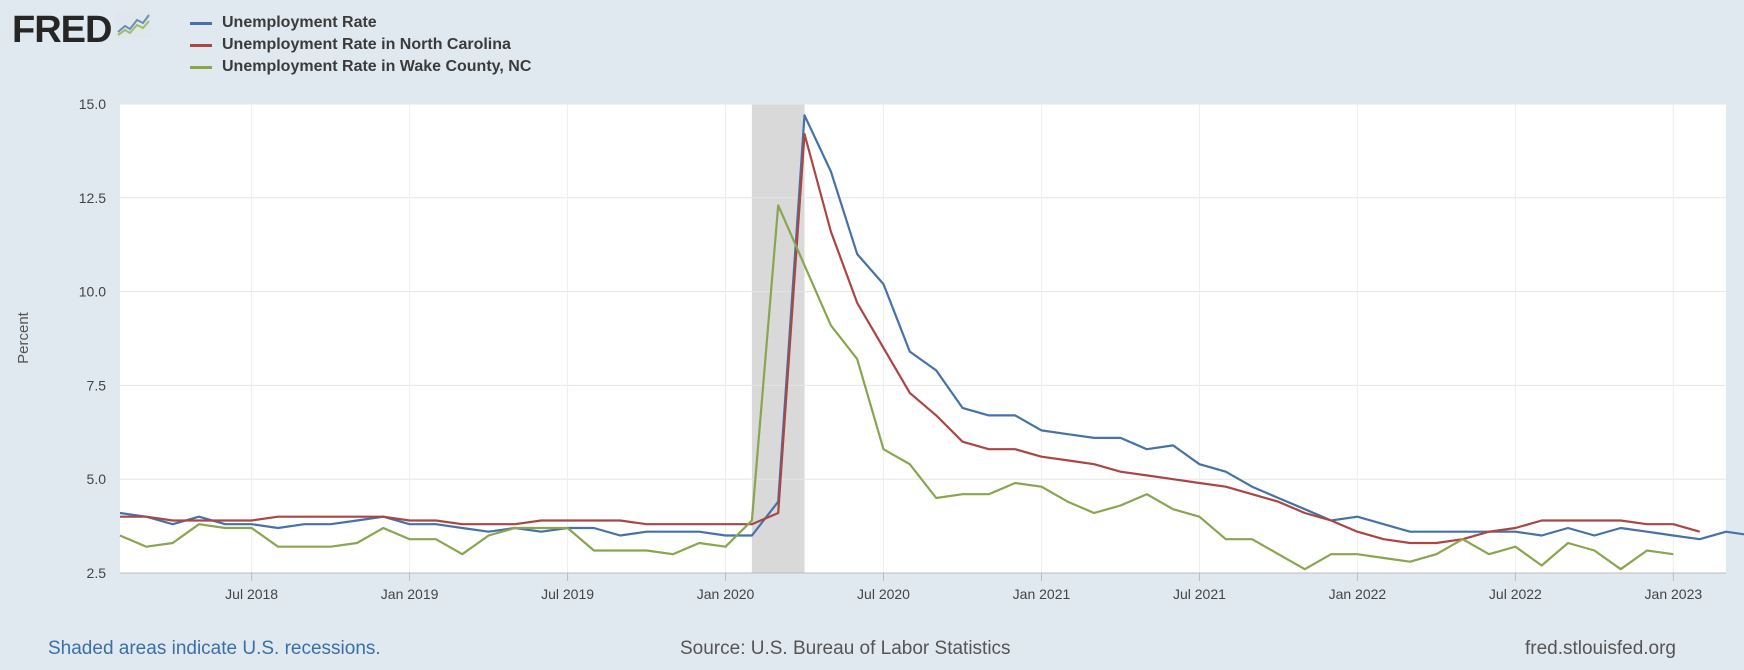 This screenshot has width=1744, height=670. Describe the element at coordinates (883, 594) in the screenshot. I see `x-tick-label: Jul 2020` at that location.